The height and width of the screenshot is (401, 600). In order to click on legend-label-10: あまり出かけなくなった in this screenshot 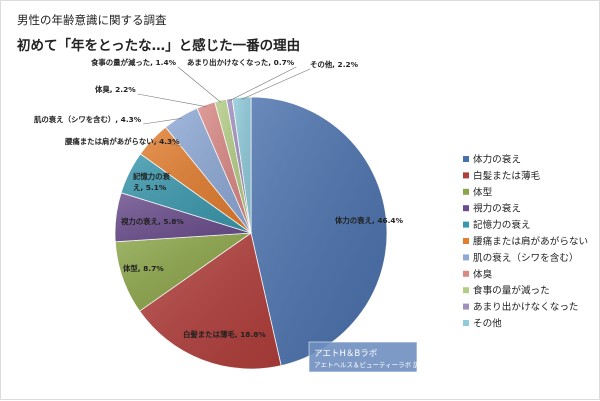, I will do `click(526, 307)`.